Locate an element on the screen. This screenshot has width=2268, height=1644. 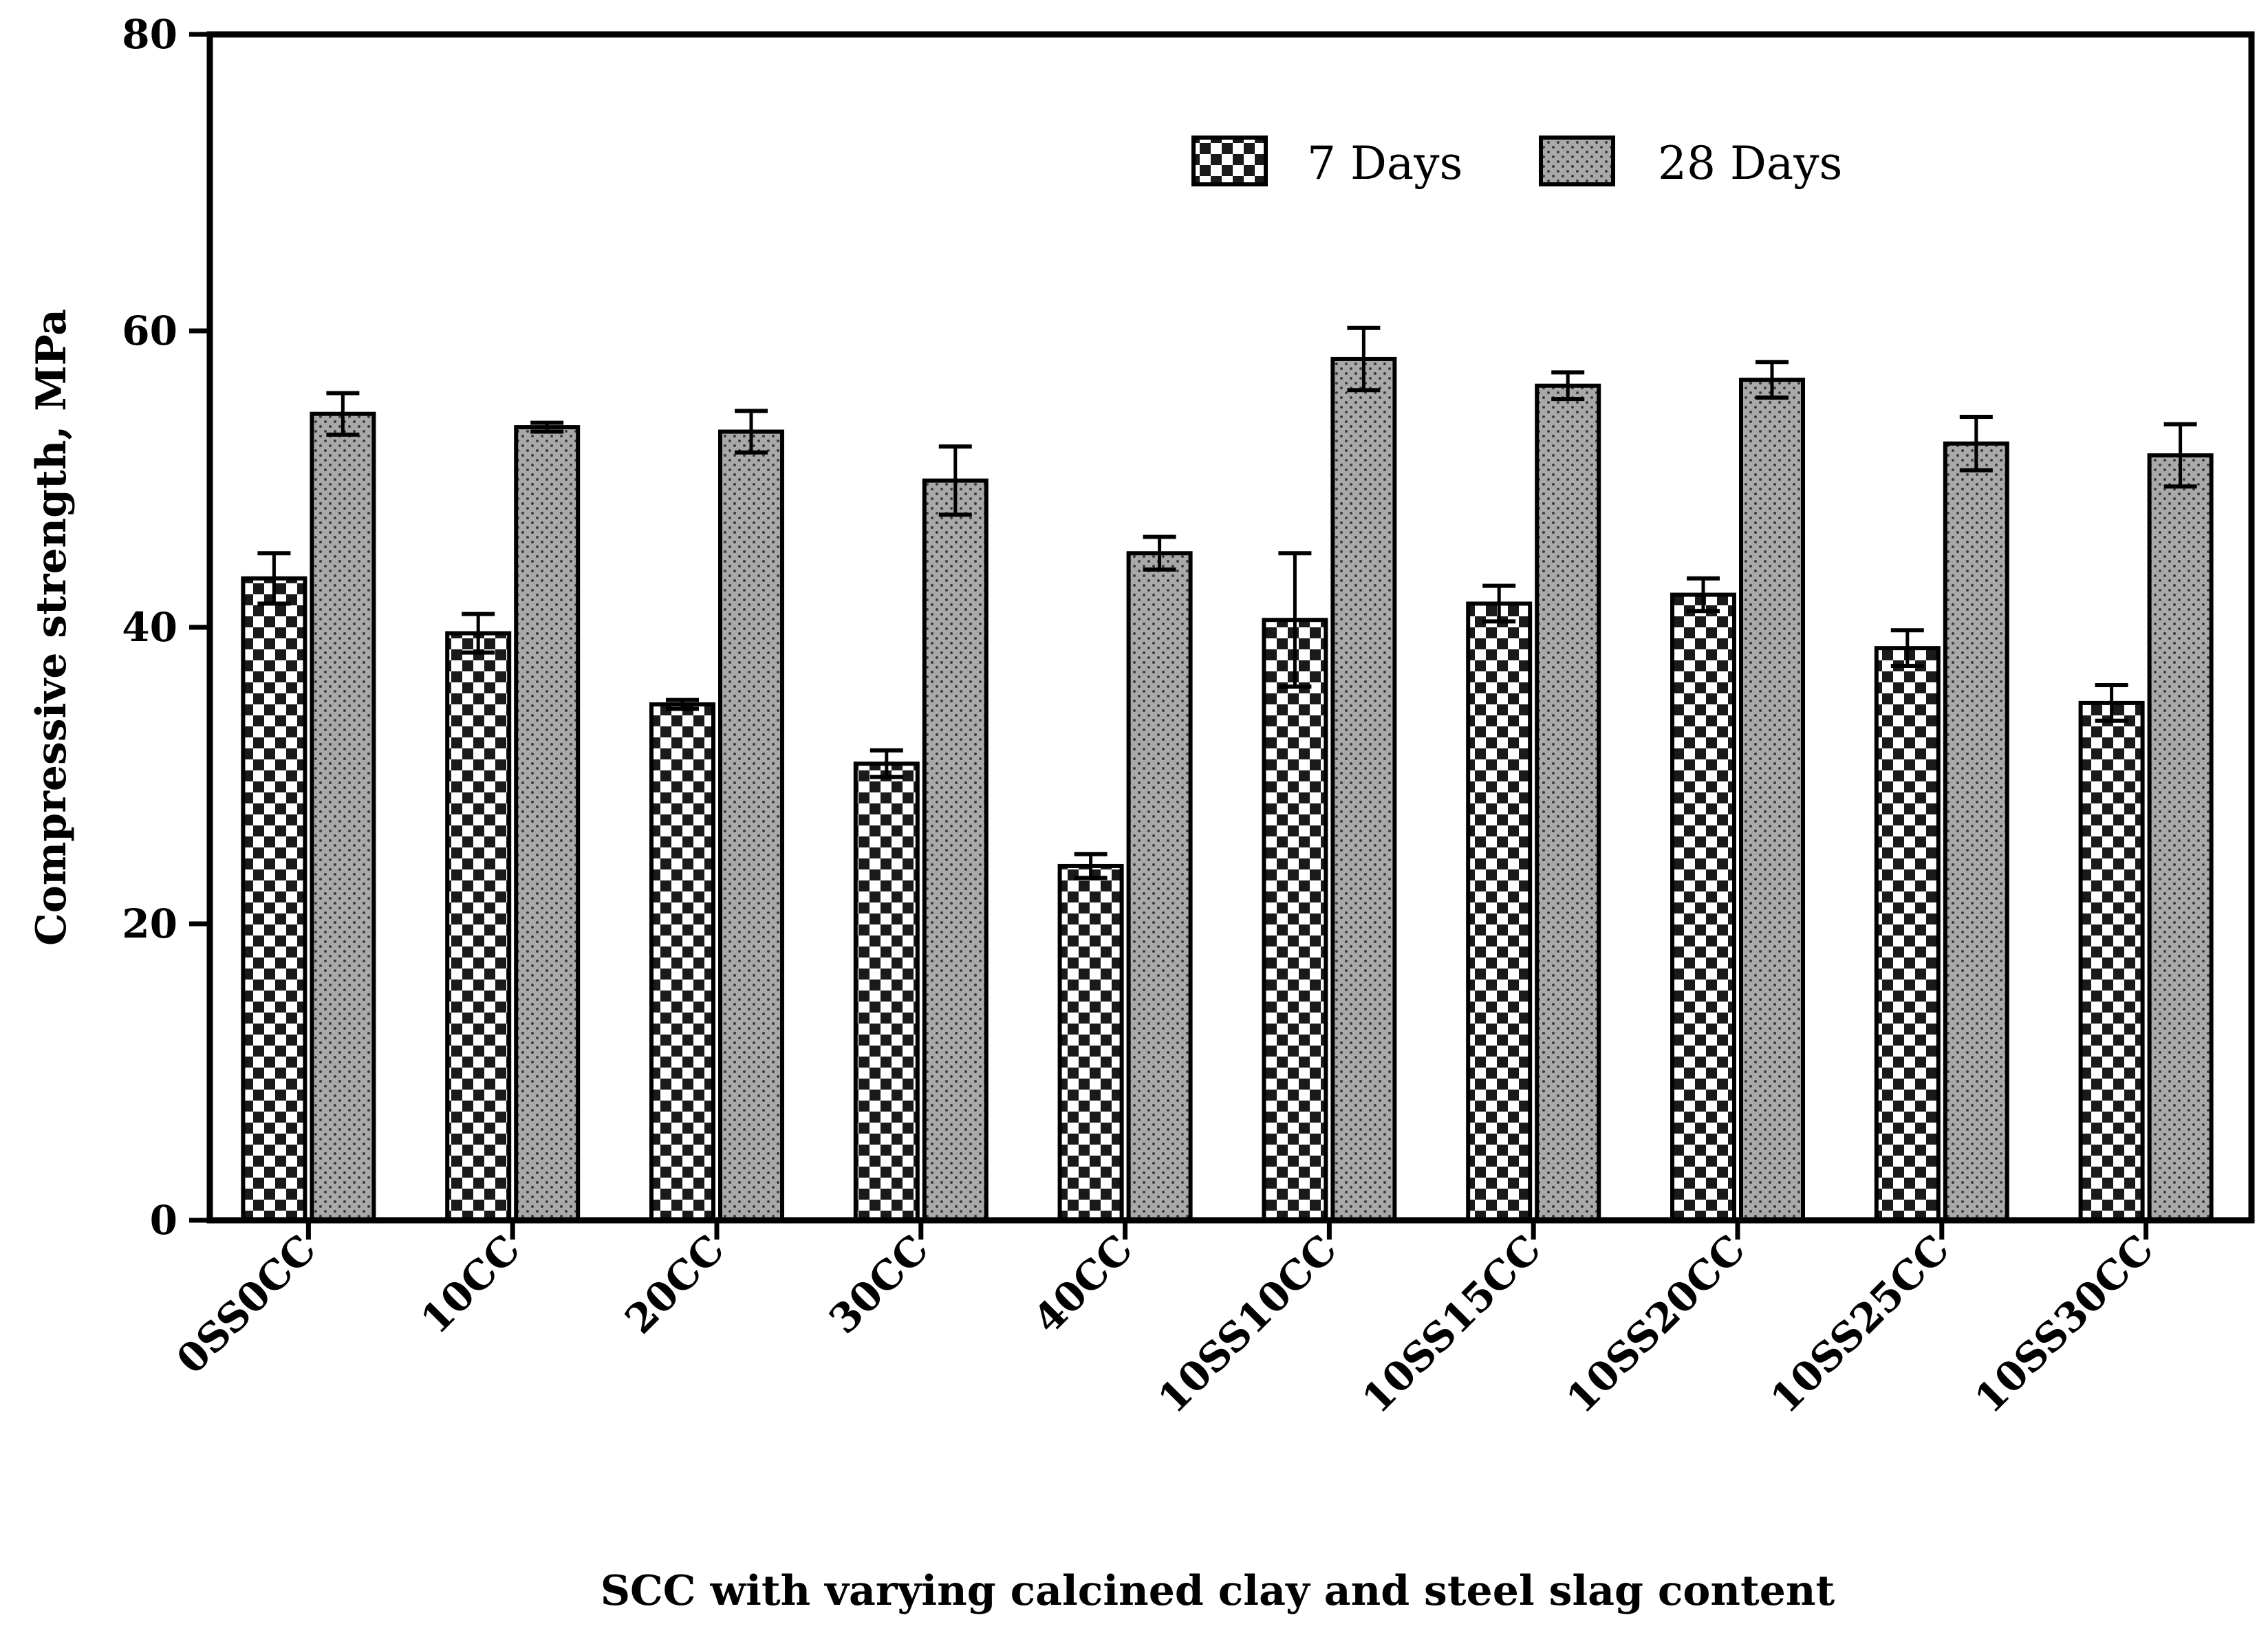
x-tick-label-20cc: 20CC is located at coordinates (674, 1284).